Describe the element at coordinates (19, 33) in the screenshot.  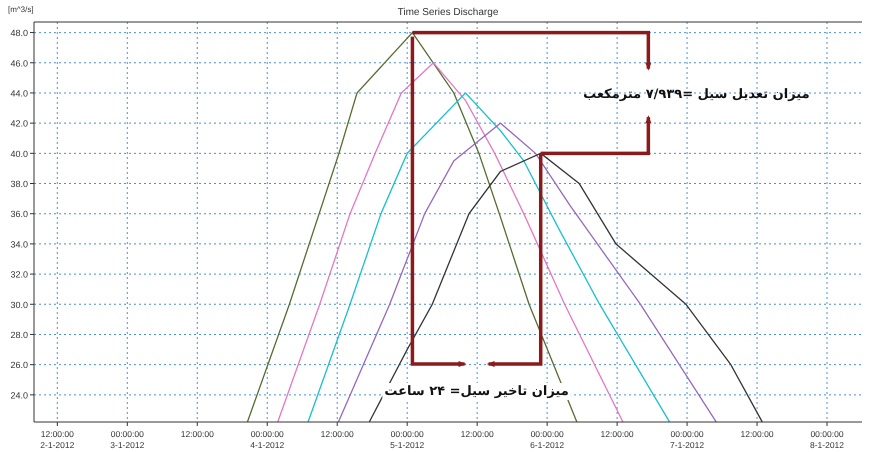
I see `y-tick-label: 48.0` at that location.